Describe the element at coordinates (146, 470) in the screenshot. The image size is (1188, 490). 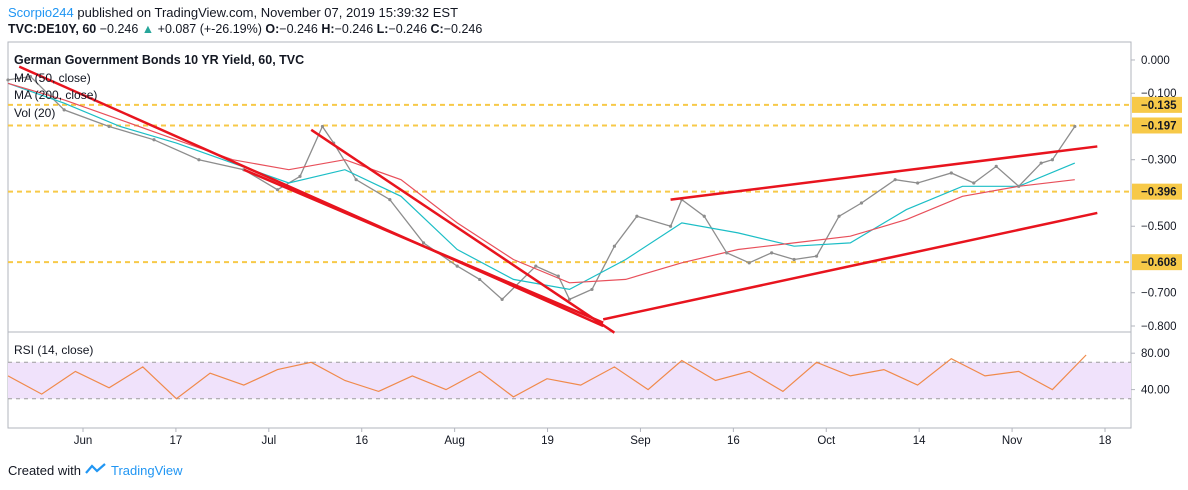
I see `tradingview-brand-link: TradingView` at that location.